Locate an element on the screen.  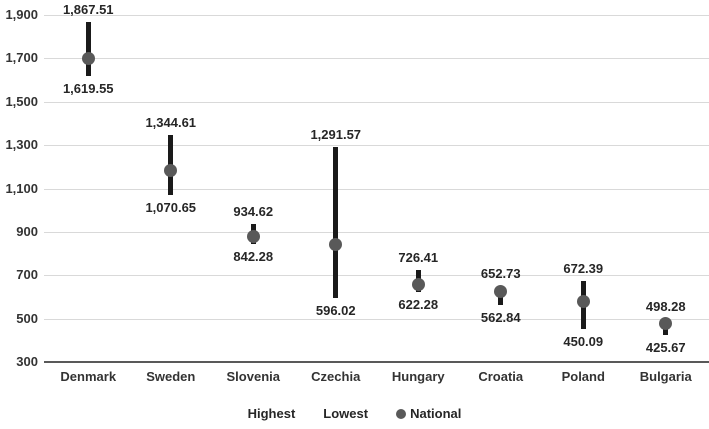
legend-item-label: Highest is located at coordinates (271, 413).